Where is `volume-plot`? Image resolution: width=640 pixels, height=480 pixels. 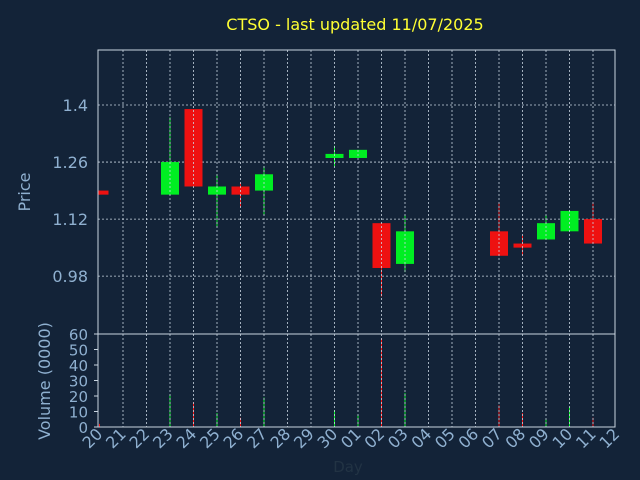
volume-plot is located at coordinates (346, 382).